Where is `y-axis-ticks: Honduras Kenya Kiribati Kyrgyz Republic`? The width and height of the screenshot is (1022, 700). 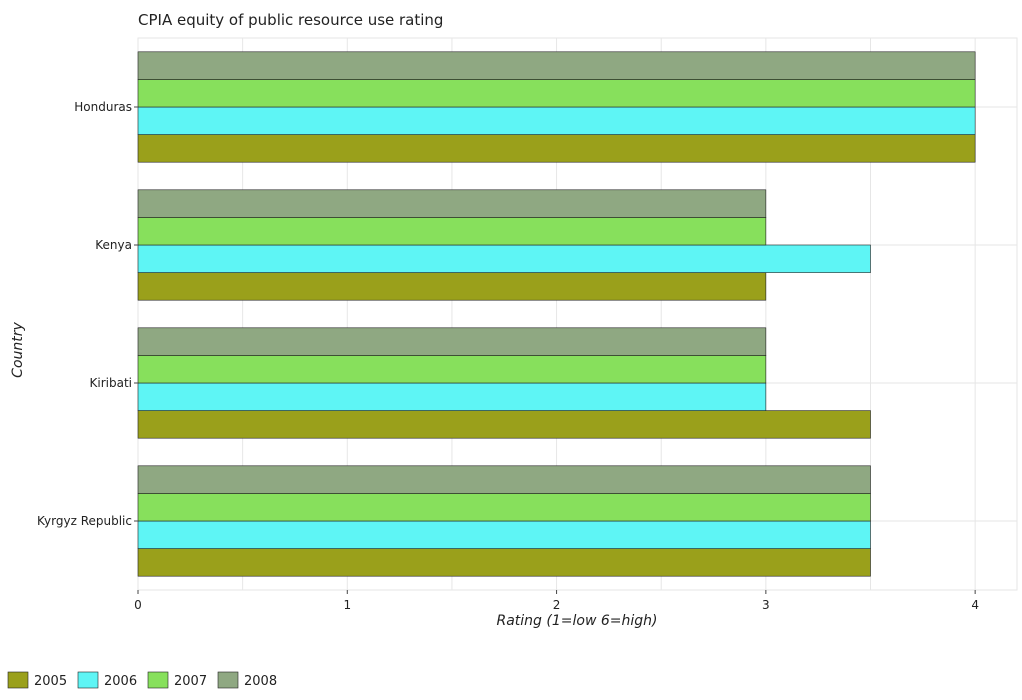 y-axis-ticks: Honduras Kenya Kiribati Kyrgyz Republic is located at coordinates (87, 314).